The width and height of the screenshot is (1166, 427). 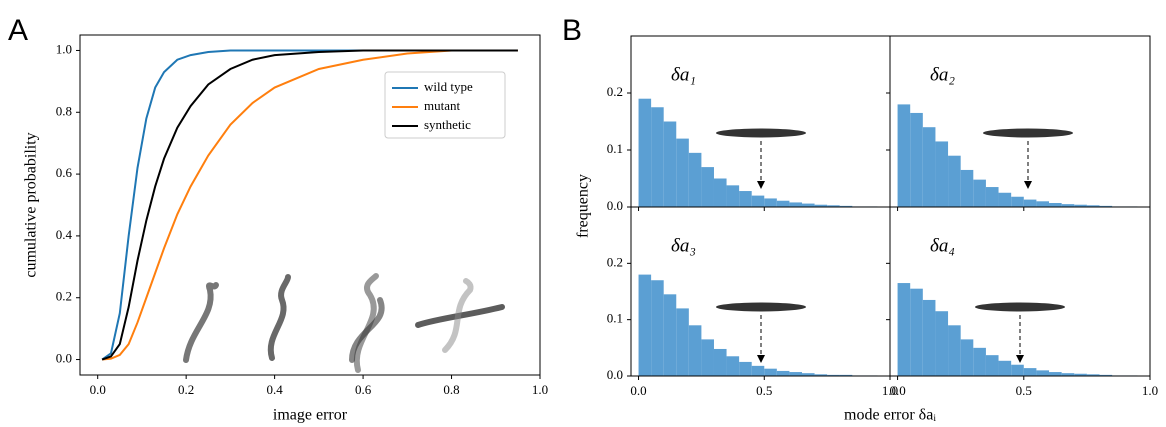 What do you see at coordinates (572, 30) in the screenshot?
I see `panel-label: B` at bounding box center [572, 30].